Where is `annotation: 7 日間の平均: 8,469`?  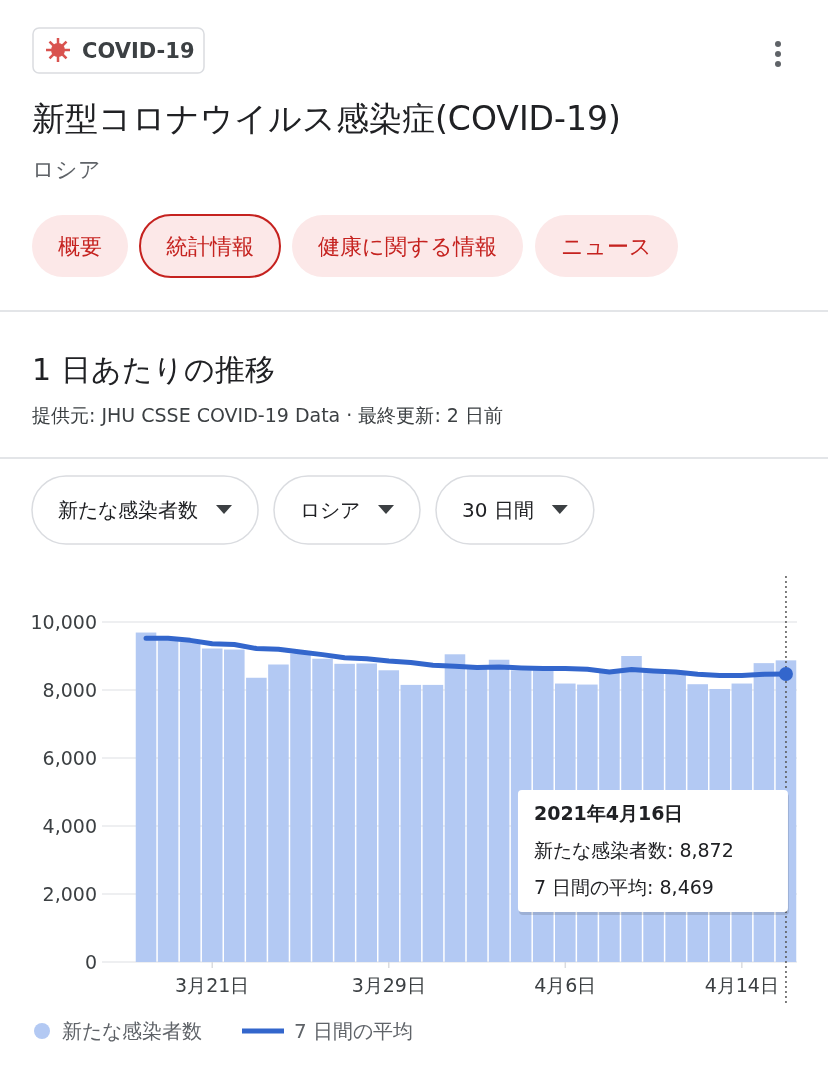 annotation: 7 日間の平均: 8,469 is located at coordinates (623, 887).